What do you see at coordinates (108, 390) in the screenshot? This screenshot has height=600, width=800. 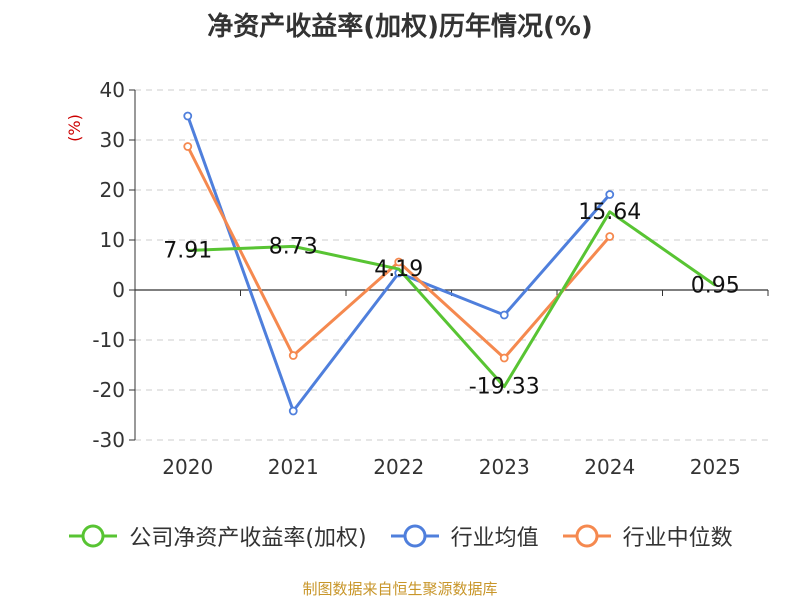 I see `y-tick-label: -20` at bounding box center [108, 390].